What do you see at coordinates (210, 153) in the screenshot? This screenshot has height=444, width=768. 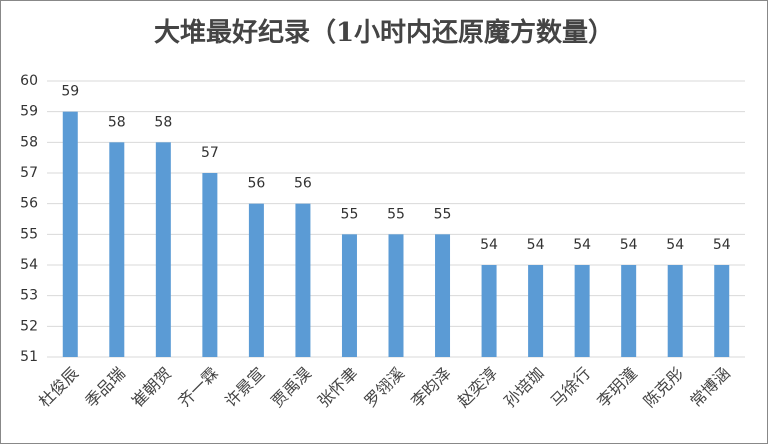 I see `data-label: 57` at bounding box center [210, 153].